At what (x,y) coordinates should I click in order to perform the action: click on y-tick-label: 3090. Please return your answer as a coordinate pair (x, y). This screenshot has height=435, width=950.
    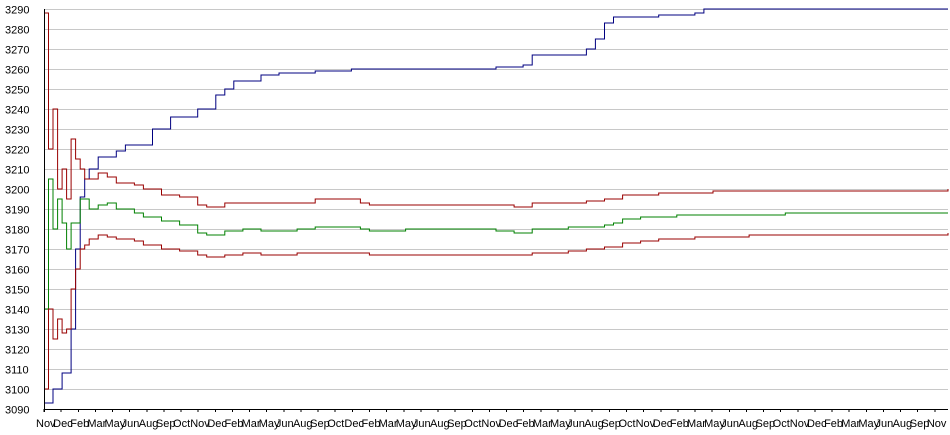
    Looking at the image, I should click on (17, 411).